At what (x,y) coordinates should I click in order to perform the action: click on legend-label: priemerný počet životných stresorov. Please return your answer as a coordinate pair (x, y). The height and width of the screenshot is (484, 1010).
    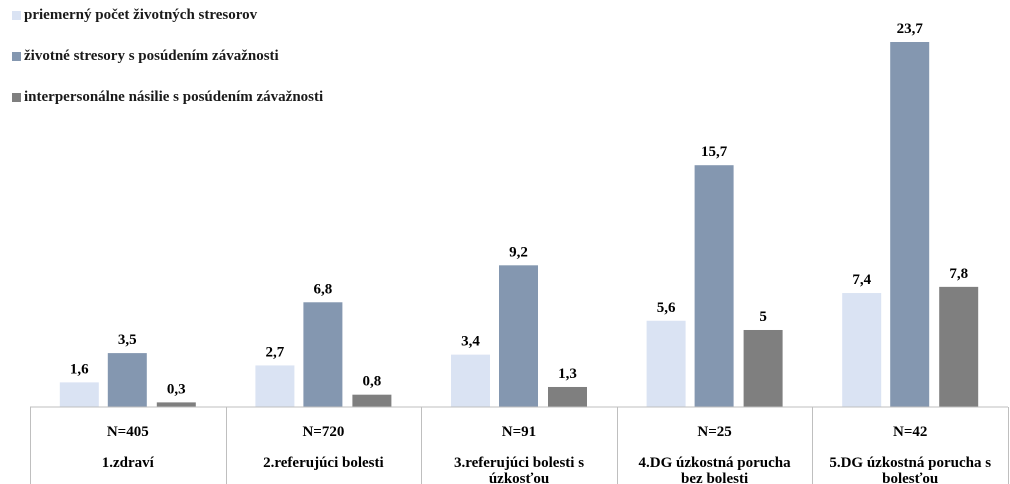
    Looking at the image, I should click on (141, 15).